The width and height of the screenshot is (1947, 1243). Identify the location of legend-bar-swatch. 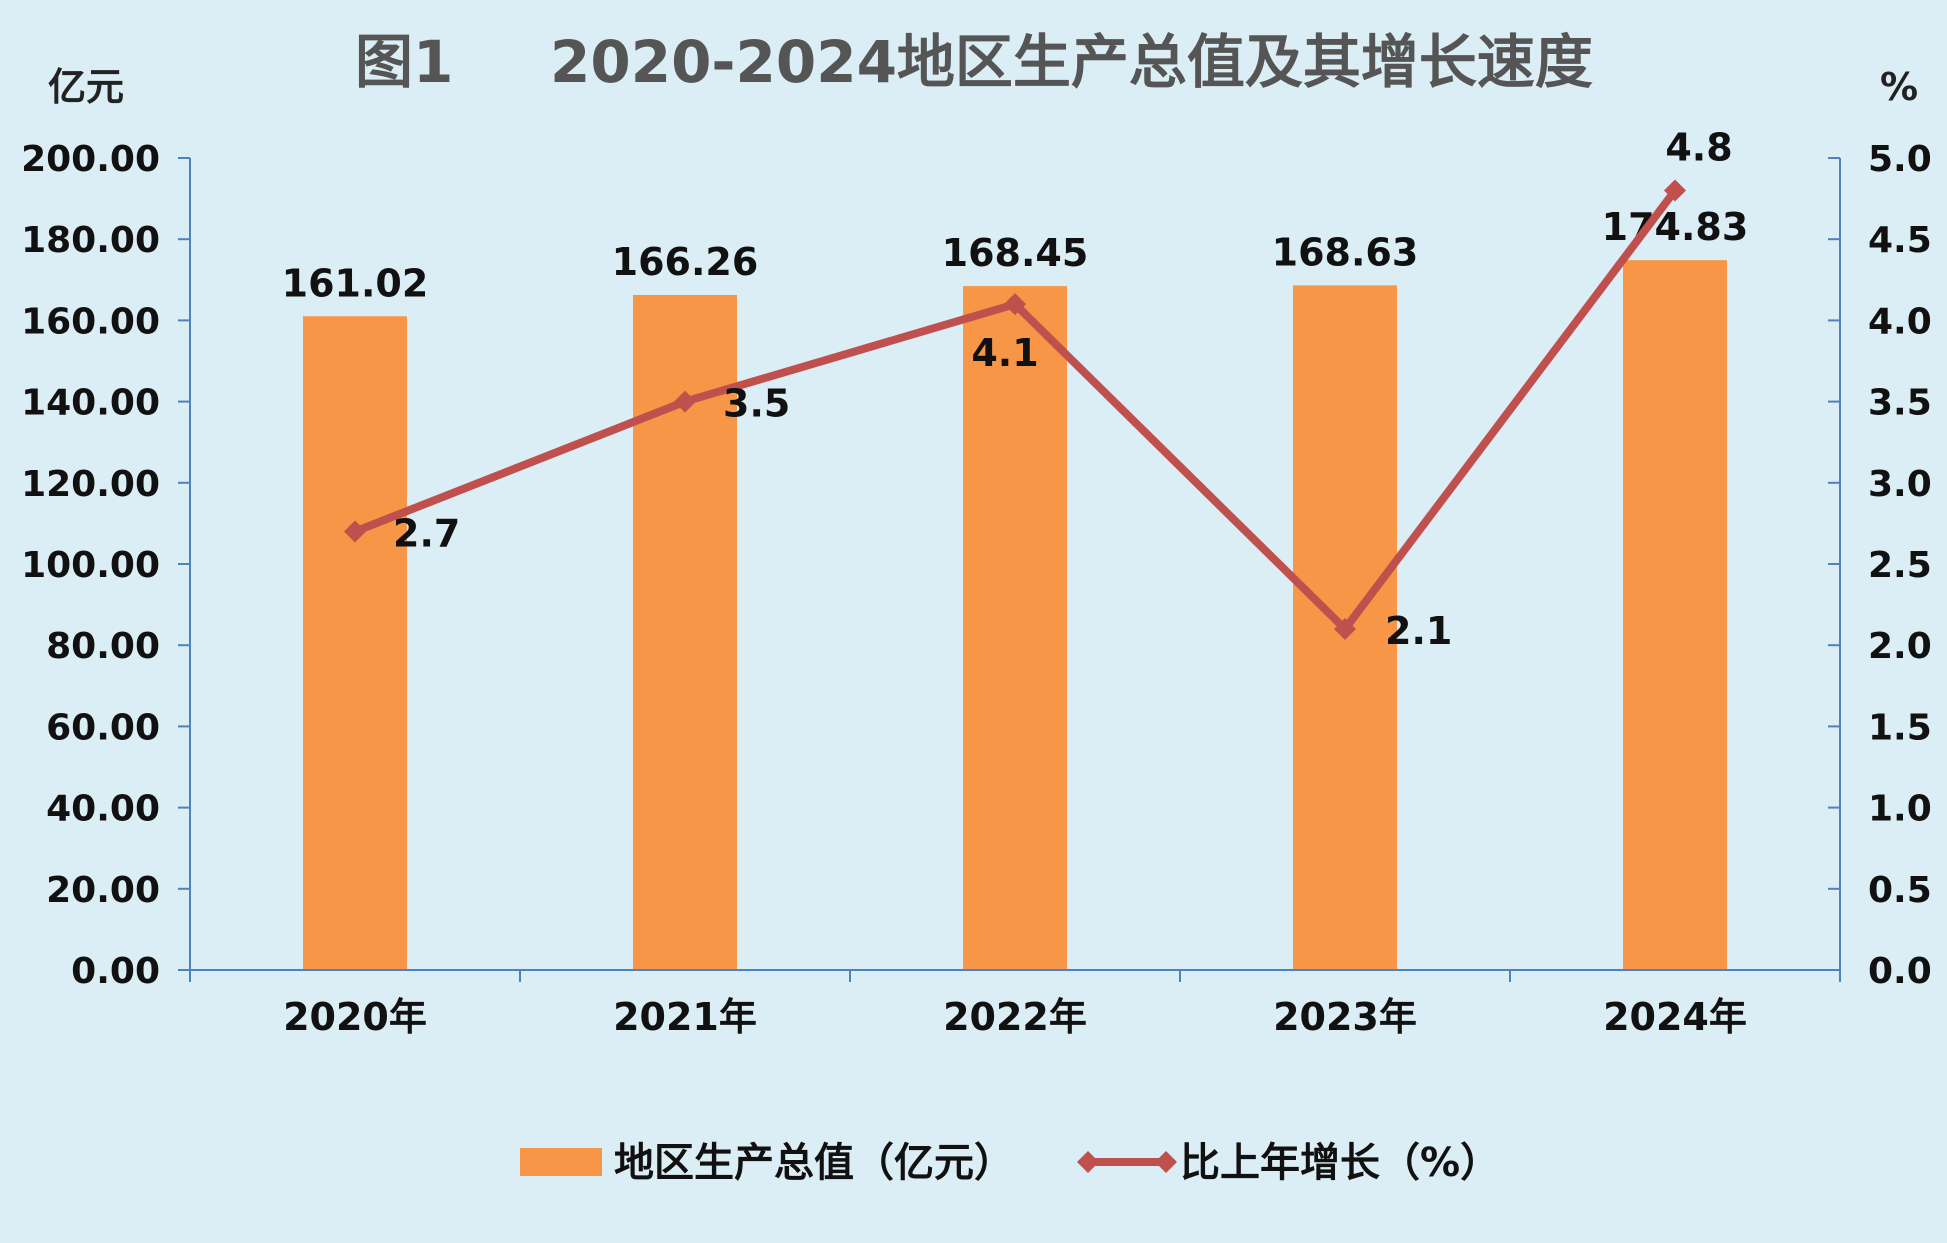
(561, 1162).